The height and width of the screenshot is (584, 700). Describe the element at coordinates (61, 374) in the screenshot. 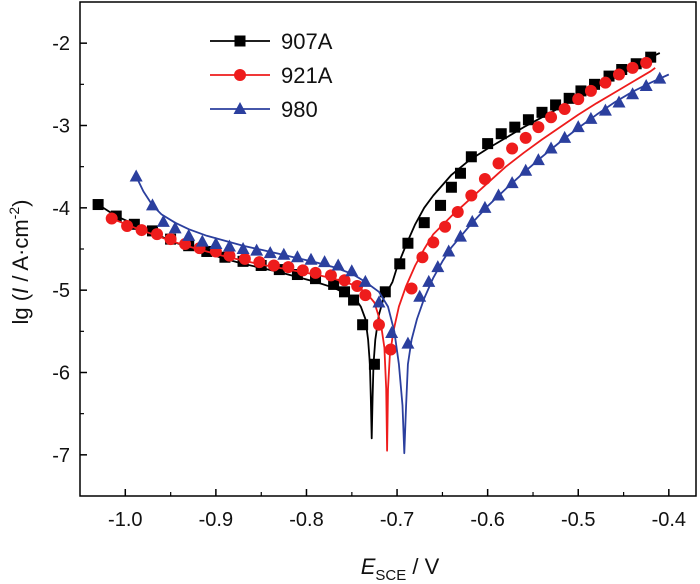

I see `y-tick-label: -6` at that location.